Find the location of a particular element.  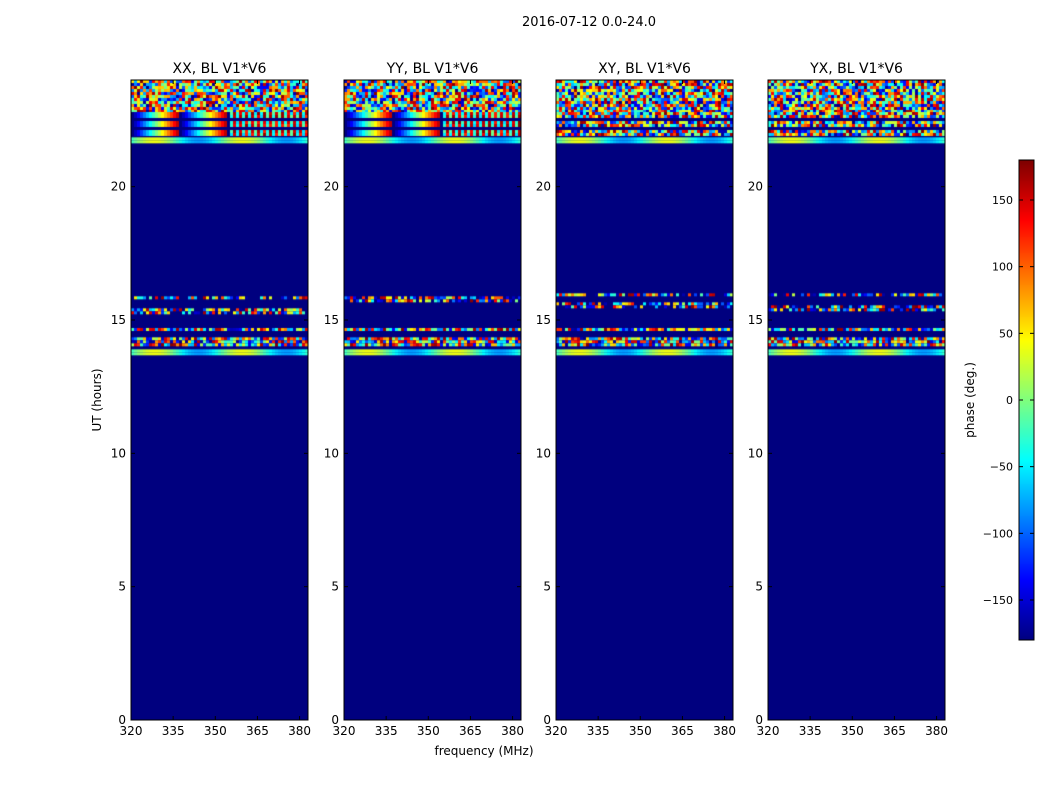

heatmap-yx is located at coordinates (856, 400).